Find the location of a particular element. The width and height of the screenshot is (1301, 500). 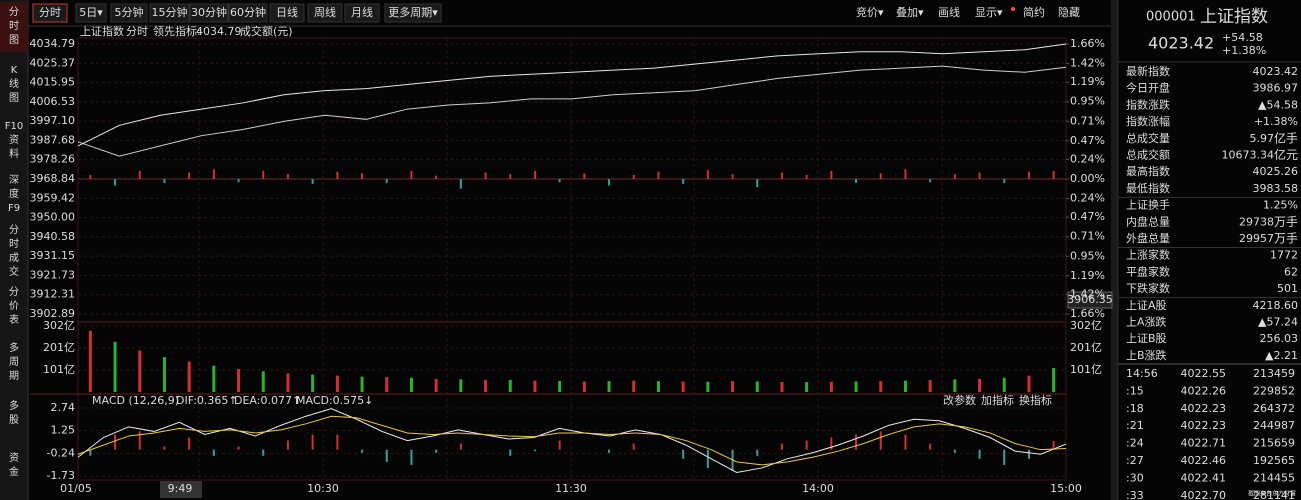

toolbar-label: 15分钟 is located at coordinates (170, 12).